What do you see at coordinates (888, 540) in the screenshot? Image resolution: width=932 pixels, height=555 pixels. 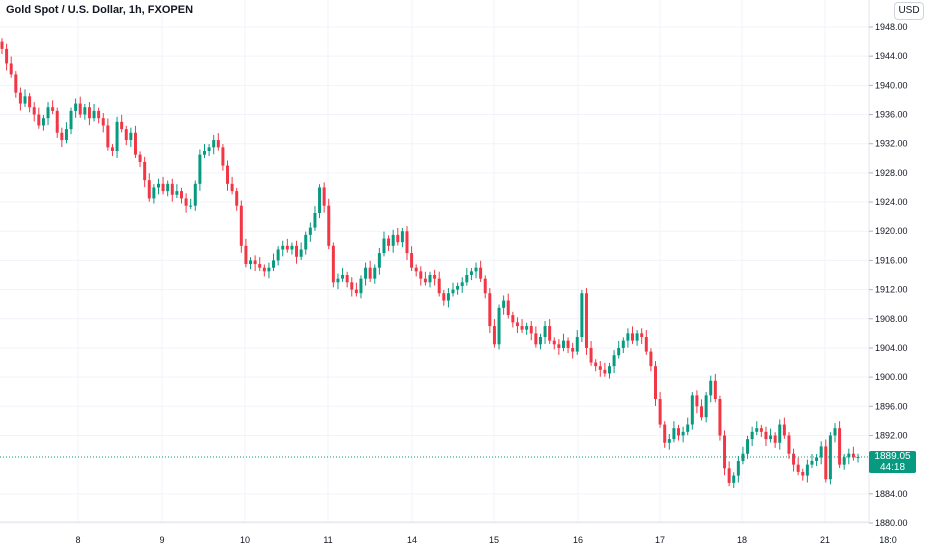 I see `x-tick-label: 18:0` at bounding box center [888, 540].